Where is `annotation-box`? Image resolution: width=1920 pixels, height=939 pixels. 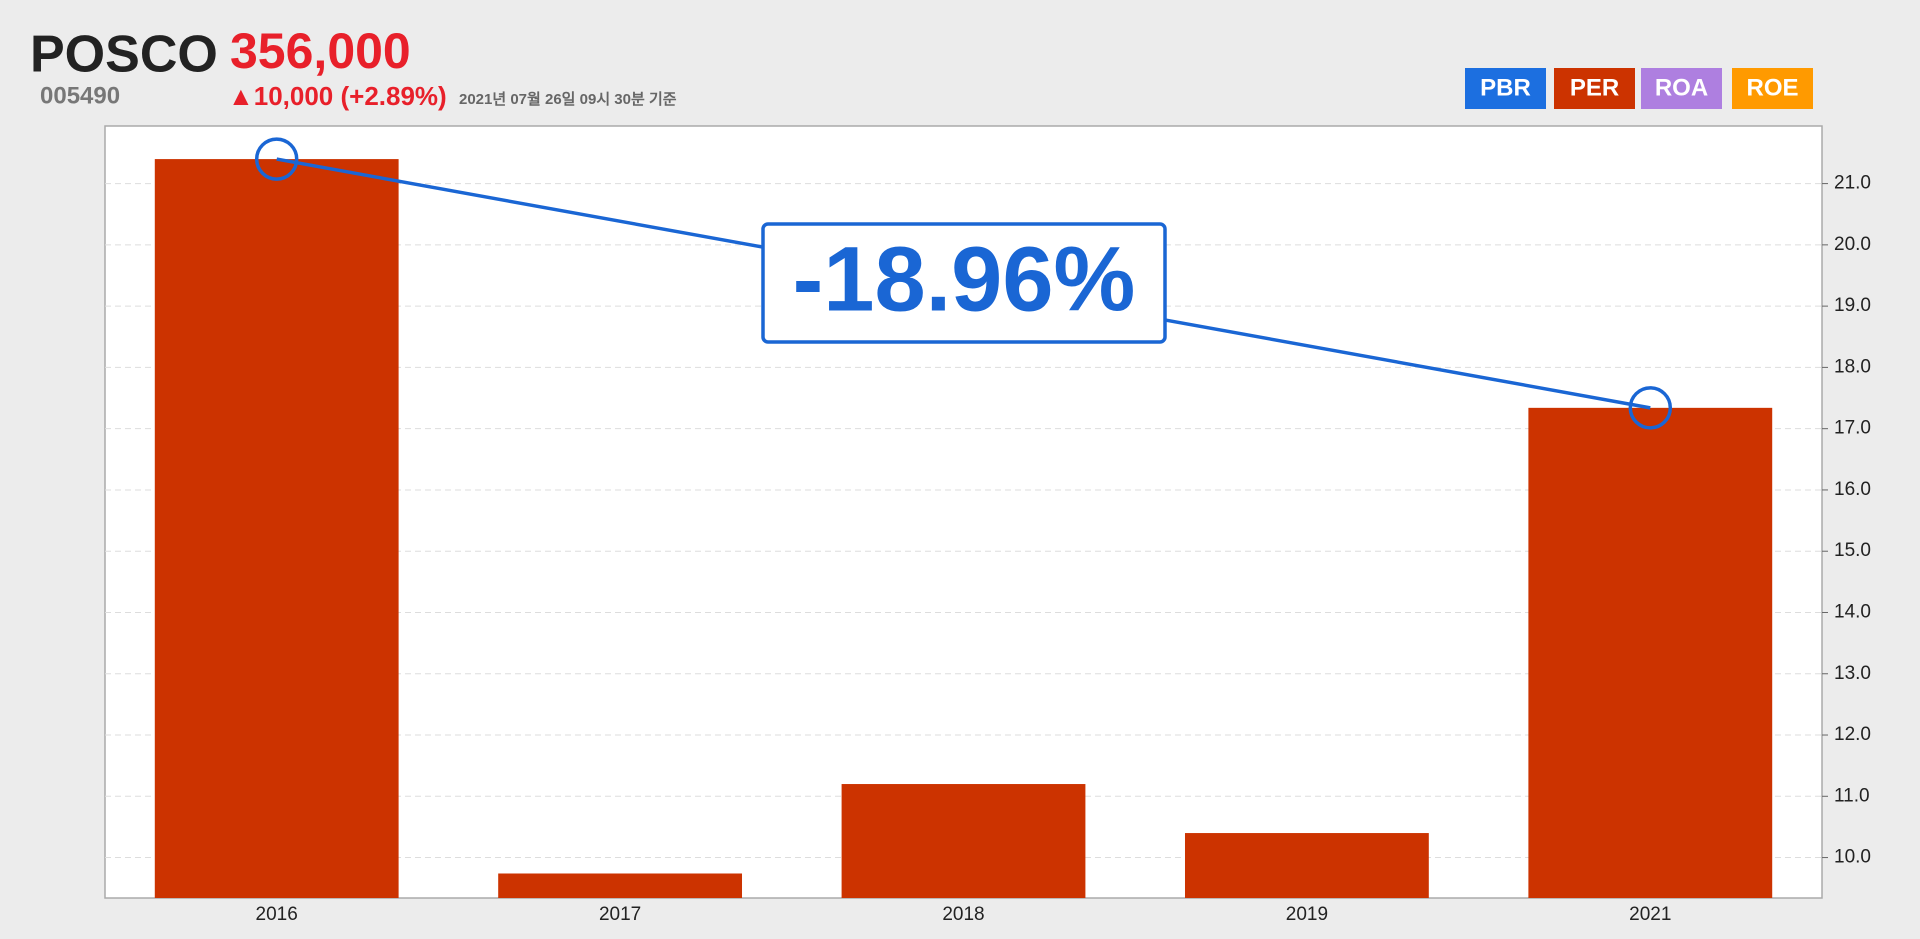 annotation-box is located at coordinates (964, 283).